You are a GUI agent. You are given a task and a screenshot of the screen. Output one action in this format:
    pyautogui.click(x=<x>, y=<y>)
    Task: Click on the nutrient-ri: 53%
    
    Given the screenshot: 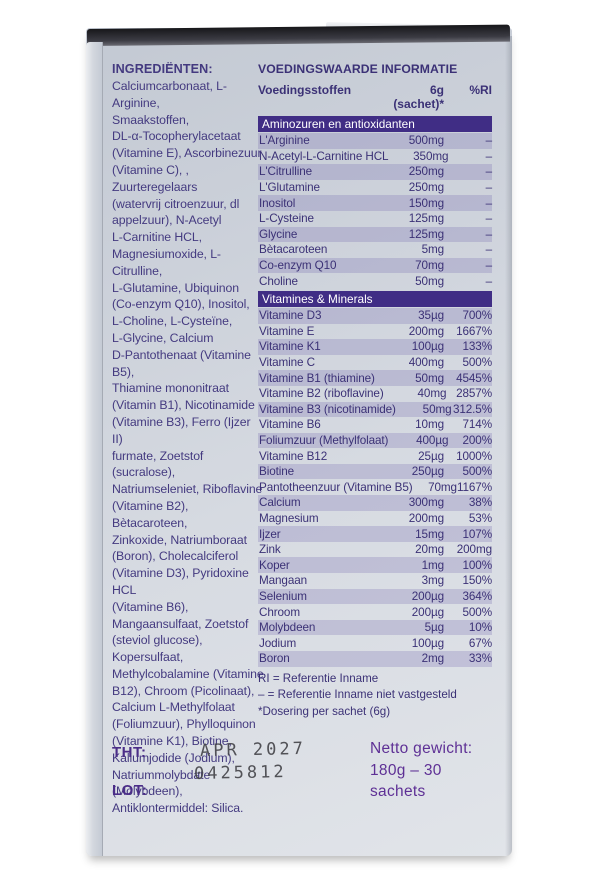 What is the action you would take?
    pyautogui.click(x=480, y=518)
    